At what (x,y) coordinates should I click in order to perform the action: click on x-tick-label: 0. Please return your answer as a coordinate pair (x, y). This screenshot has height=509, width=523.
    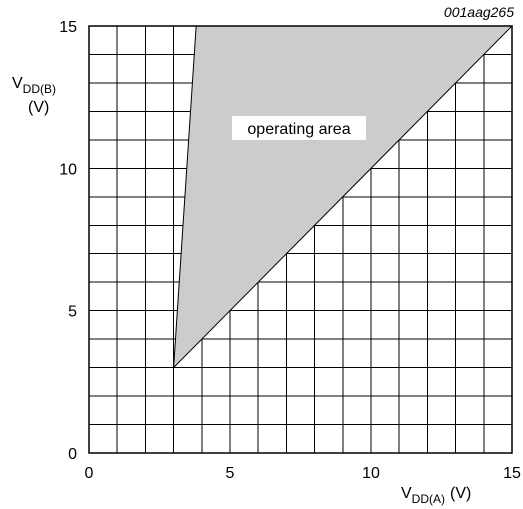
    Looking at the image, I should click on (89, 473).